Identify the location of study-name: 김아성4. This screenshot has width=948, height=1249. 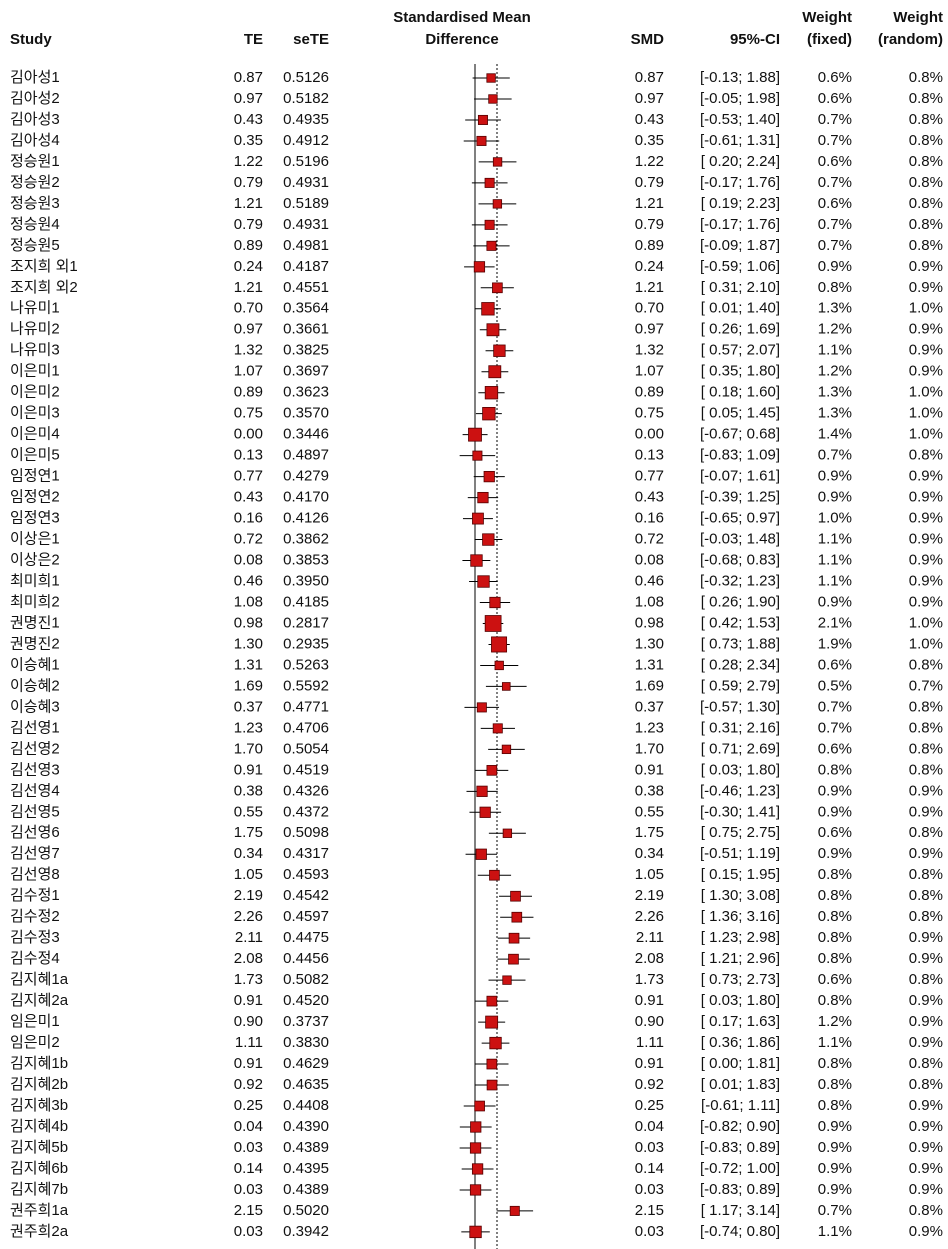
(35, 140).